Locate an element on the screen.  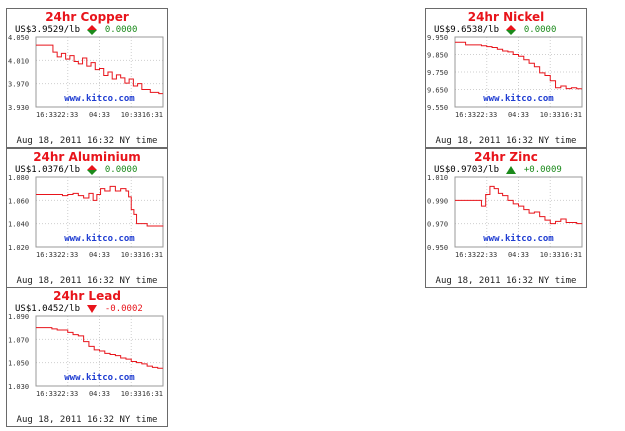
y-tick-label: 1.010 is located at coordinates (437, 178).